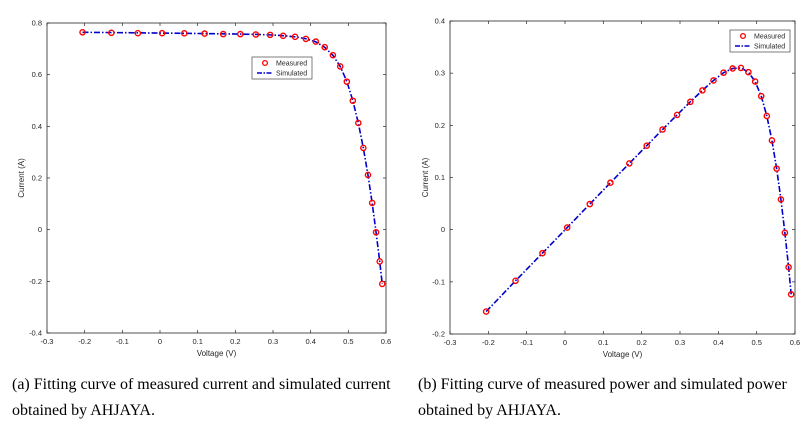 The image size is (811, 431). Describe the element at coordinates (440, 177) in the screenshot. I see `y-tick-label: 0.1` at that location.